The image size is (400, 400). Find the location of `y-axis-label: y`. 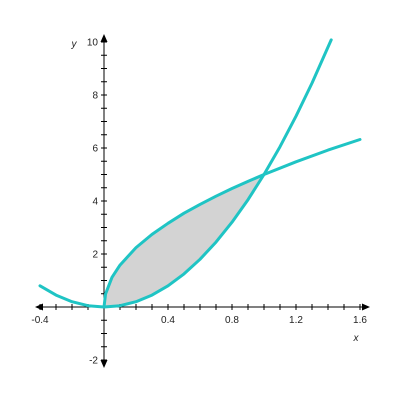

y-axis-label: y is located at coordinates (74, 44).